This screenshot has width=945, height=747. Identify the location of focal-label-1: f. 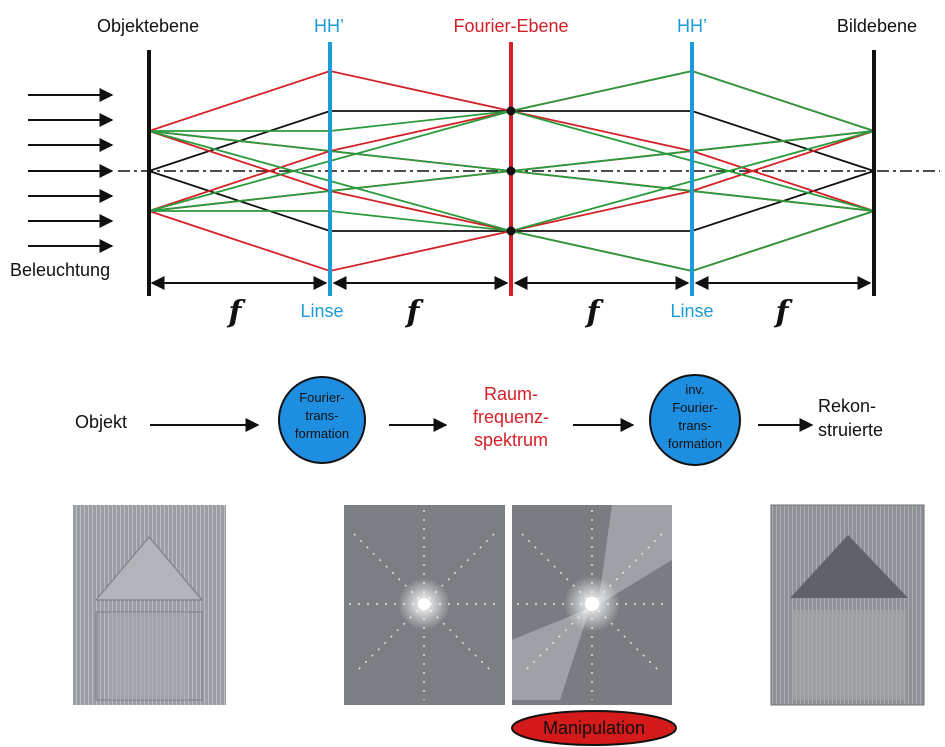
(237, 312).